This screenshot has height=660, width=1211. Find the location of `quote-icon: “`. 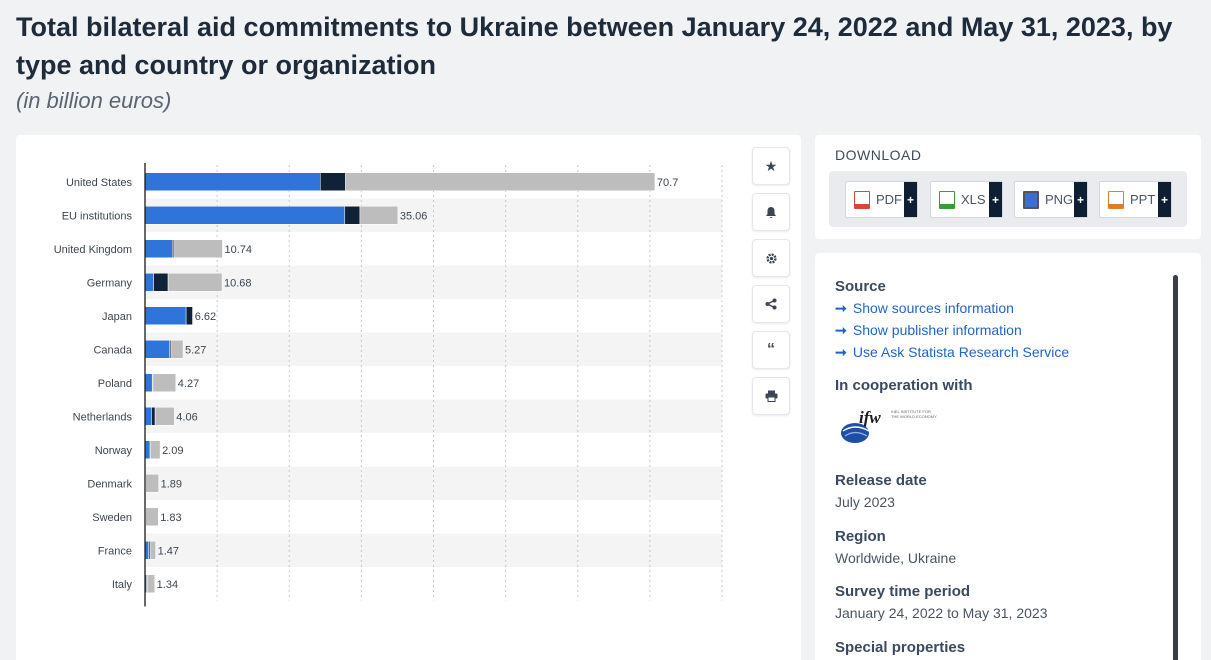

quote-icon: “ is located at coordinates (771, 350).